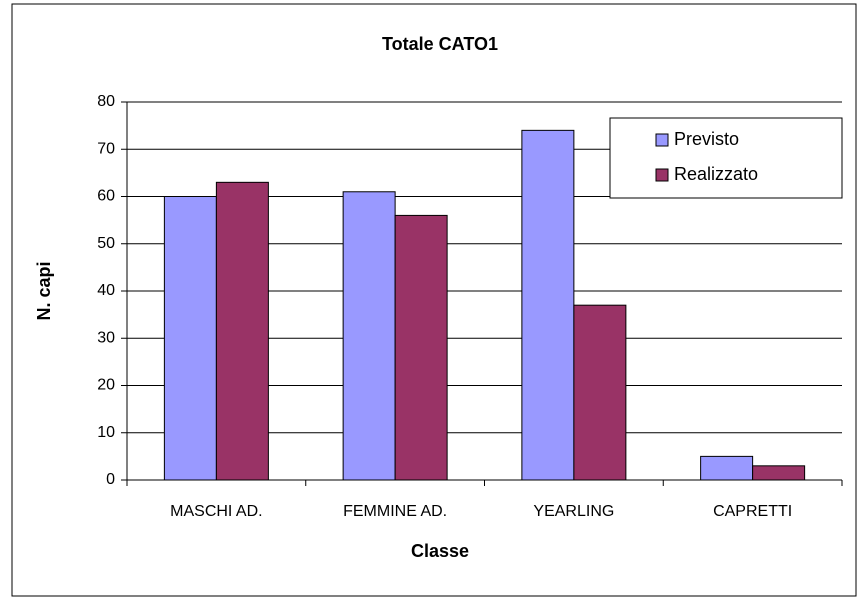 Image resolution: width=859 pixels, height=600 pixels. I want to click on y-tick-label: 70, so click(106, 148).